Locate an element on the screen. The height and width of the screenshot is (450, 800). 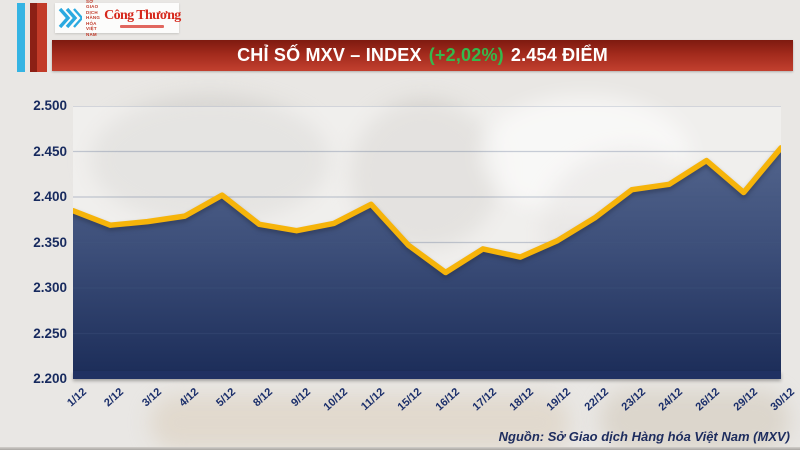
newspaper-name: Công Thương is located at coordinates (142, 15).